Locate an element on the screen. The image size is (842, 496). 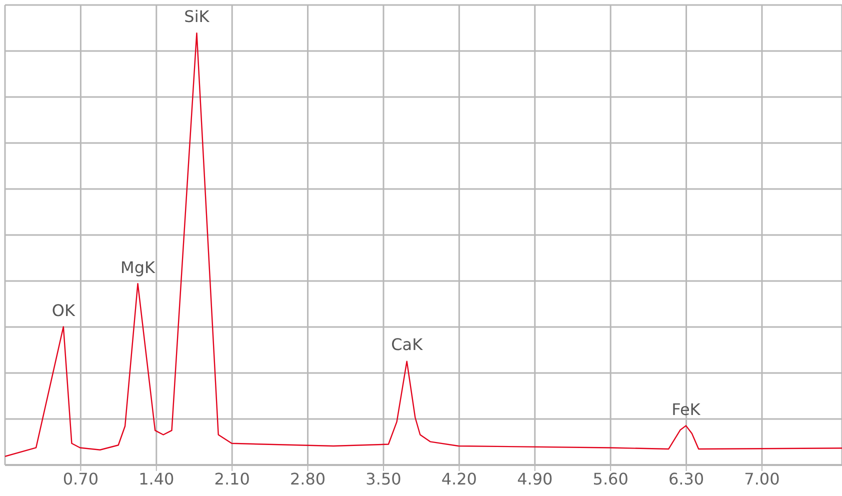
x-tick-label: 5.60 is located at coordinates (610, 478).